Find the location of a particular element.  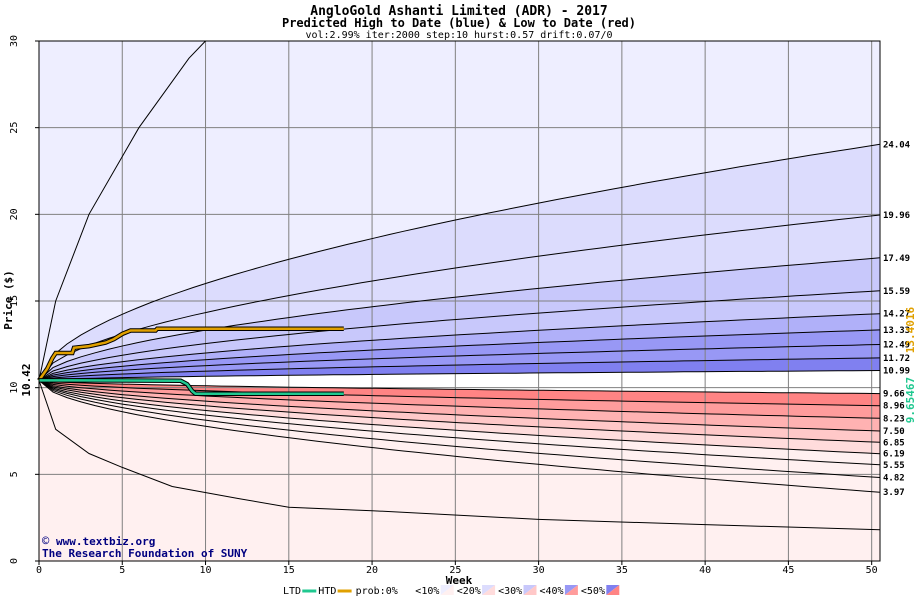

contour-label: 15.59 is located at coordinates (896, 292).